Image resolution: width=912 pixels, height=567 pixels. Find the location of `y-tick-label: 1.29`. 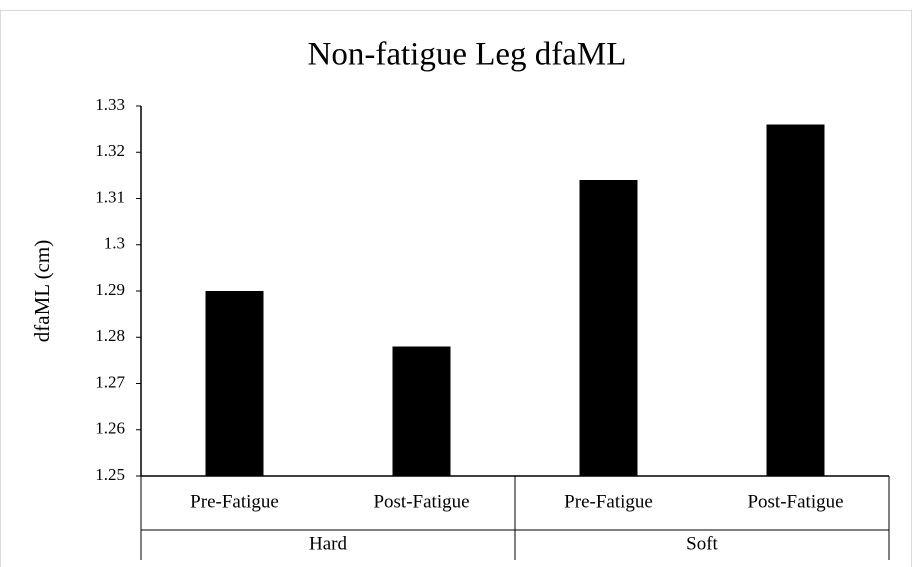

y-tick-label: 1.29 is located at coordinates (110, 289).